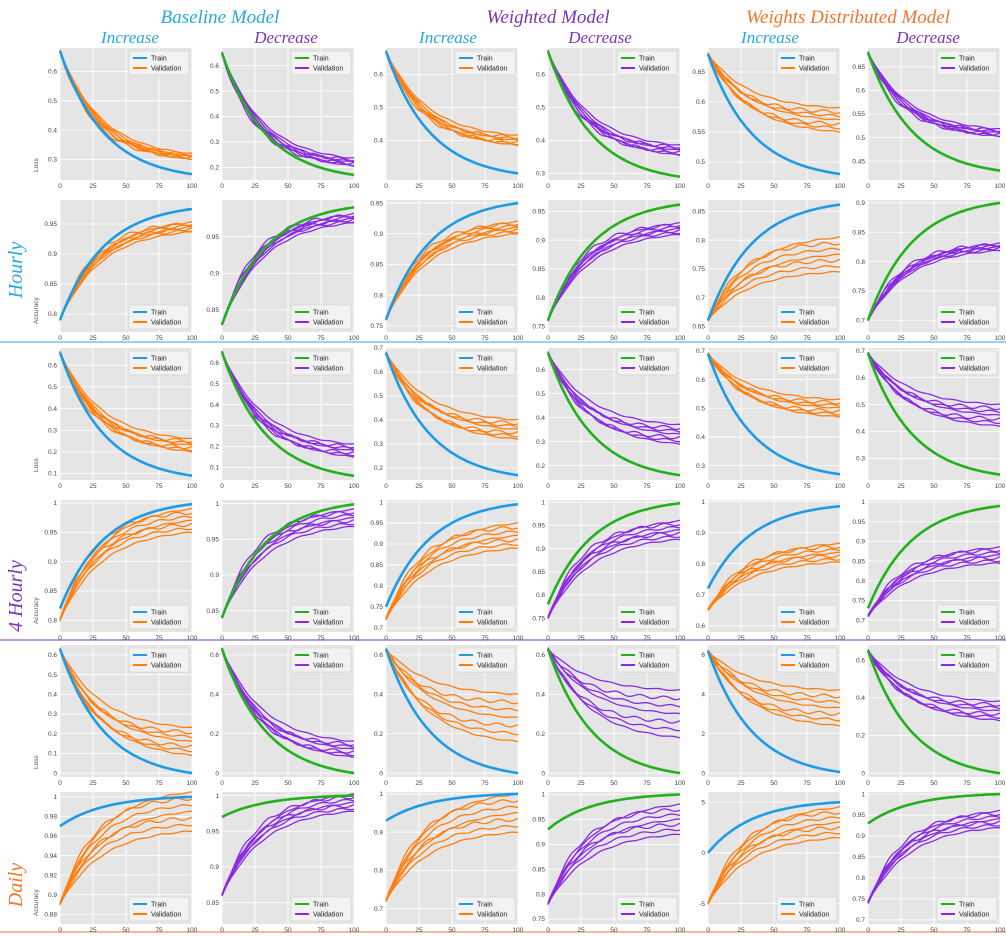 This screenshot has width=1006, height=936. I want to click on chart-panel-4-hourly-loss-weights-distributed-model-decrease: 0 25 50 75 100 0.3 0.4 0.5 0.6 0.7 Train Validation, so click(931, 419).